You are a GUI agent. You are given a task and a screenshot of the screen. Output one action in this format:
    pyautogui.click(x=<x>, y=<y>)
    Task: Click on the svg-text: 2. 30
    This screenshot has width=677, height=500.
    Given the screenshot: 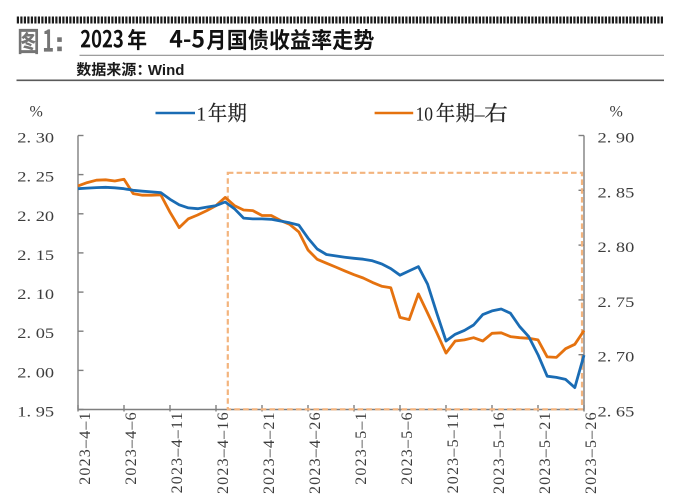 What is the action you would take?
    pyautogui.click(x=35, y=139)
    